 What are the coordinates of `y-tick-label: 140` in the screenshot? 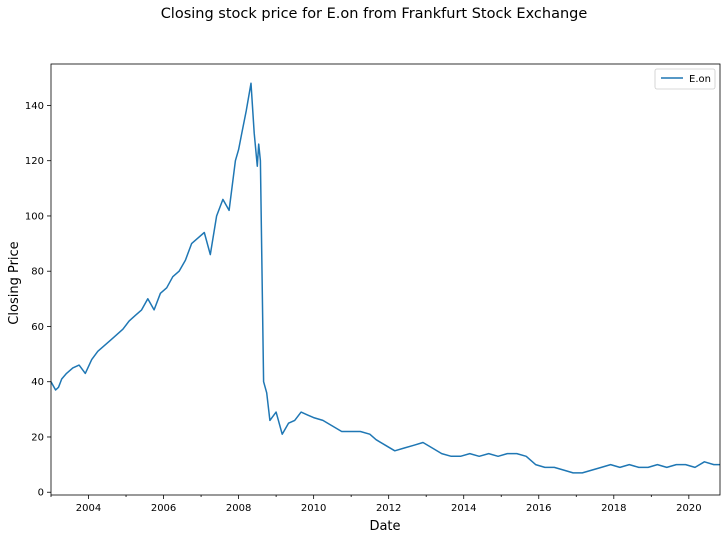 It's located at (34, 106).